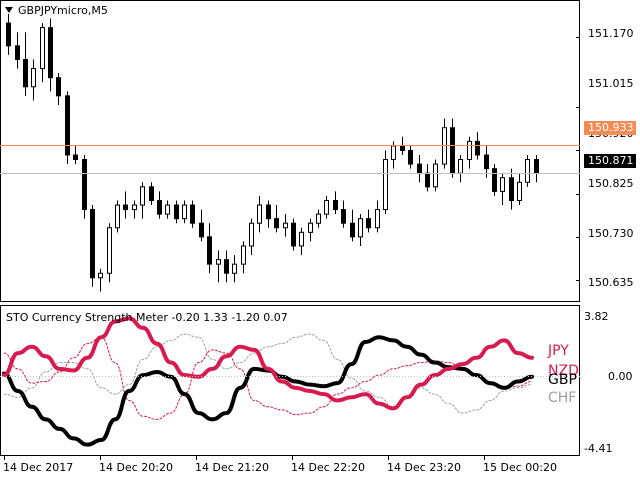  I want to click on price-tick-2: 151.015, so click(611, 83).